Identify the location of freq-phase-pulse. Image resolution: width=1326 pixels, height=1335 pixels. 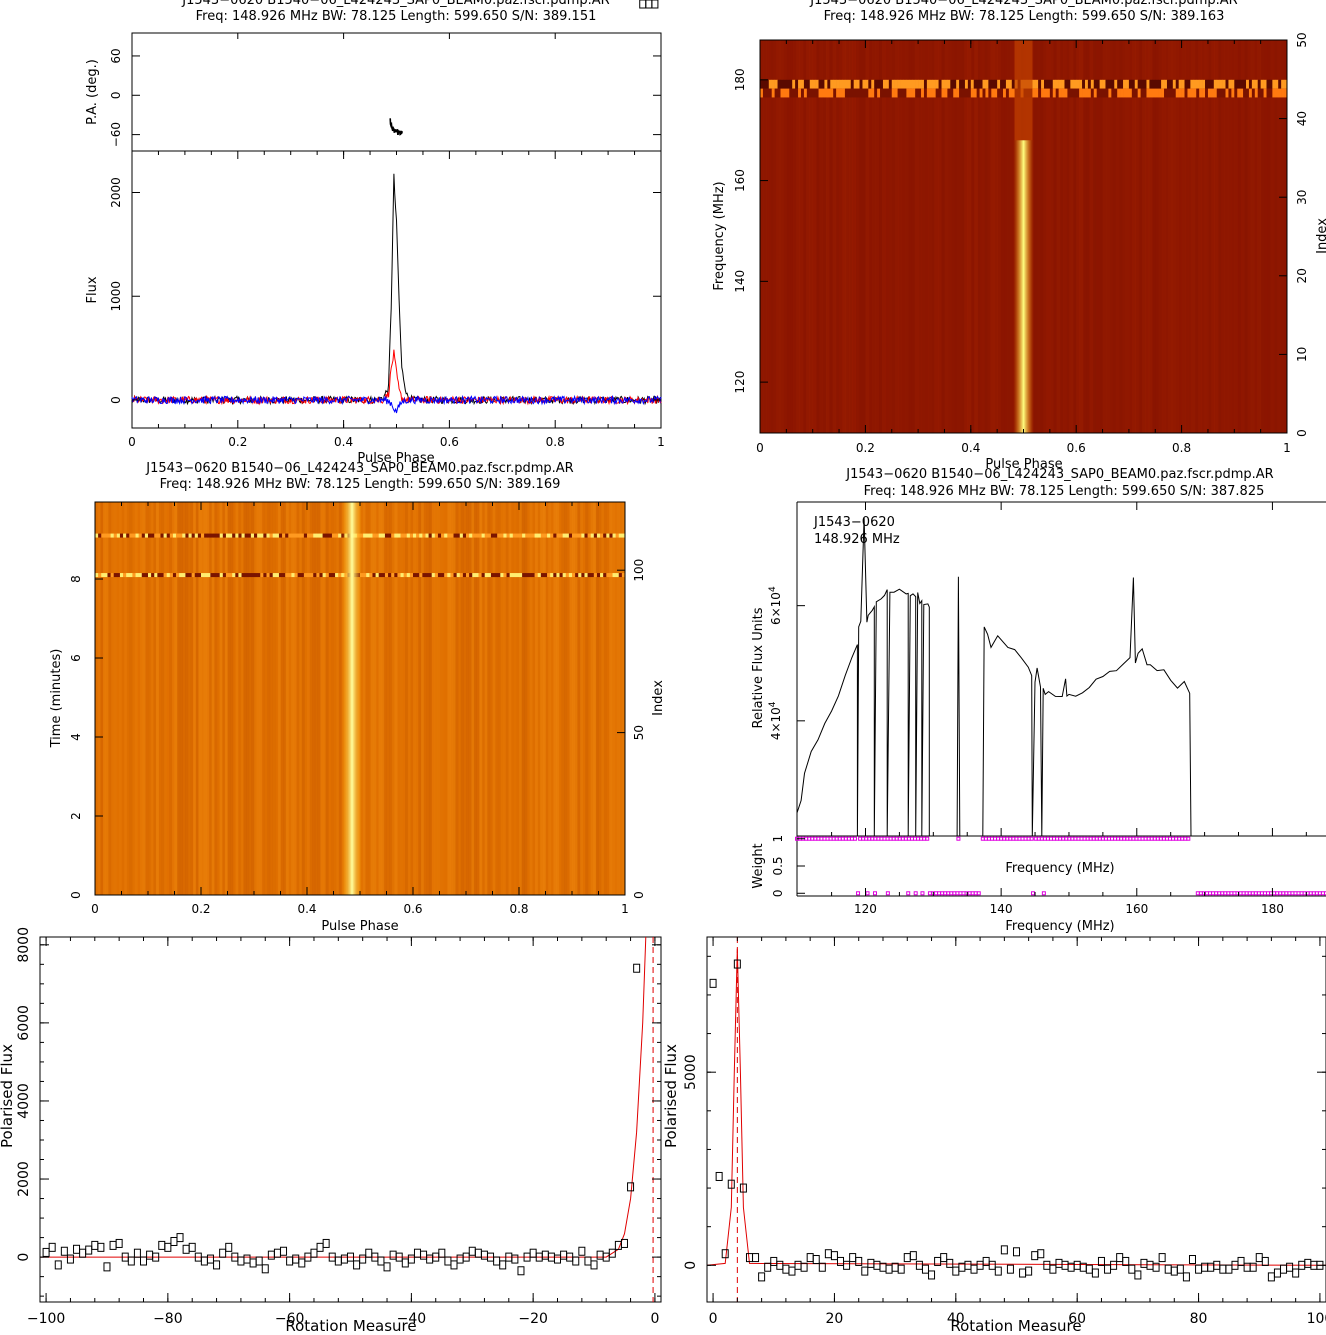
(1023, 286).